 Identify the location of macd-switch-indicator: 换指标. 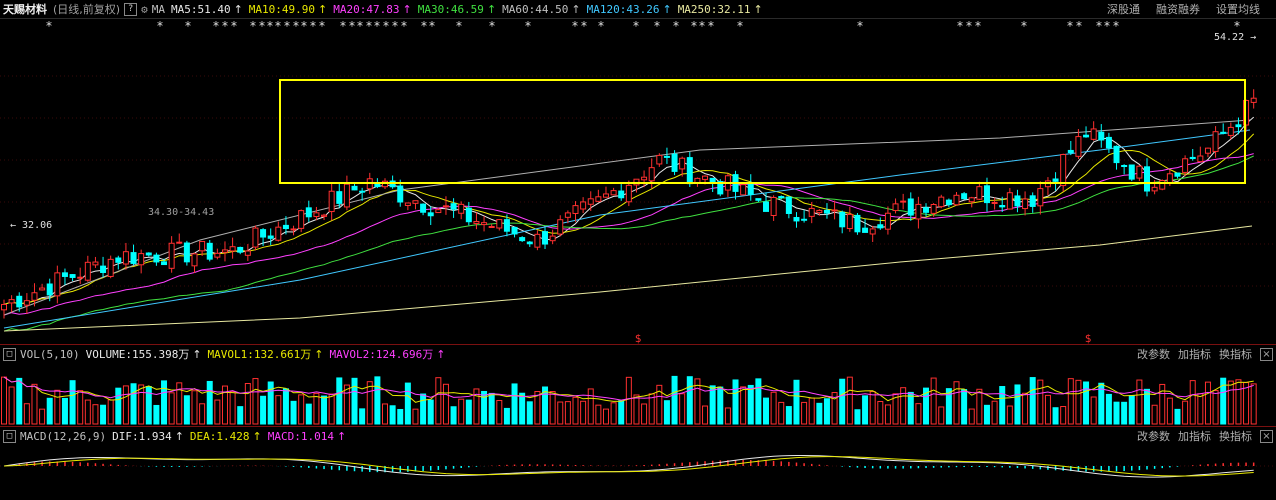
(1235, 436).